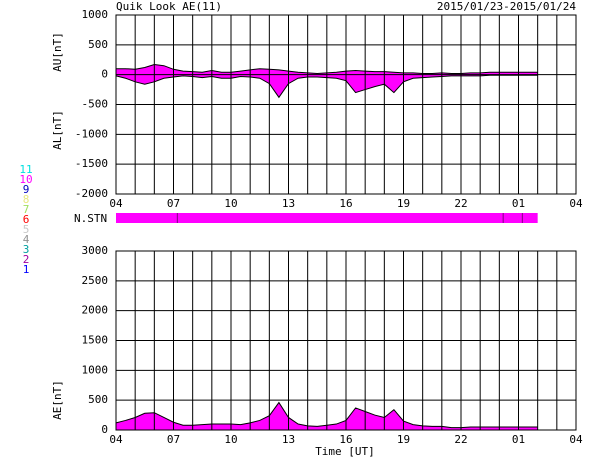 The image size is (590, 464). What do you see at coordinates (26, 239) in the screenshot?
I see `legend-label: 4` at bounding box center [26, 239].